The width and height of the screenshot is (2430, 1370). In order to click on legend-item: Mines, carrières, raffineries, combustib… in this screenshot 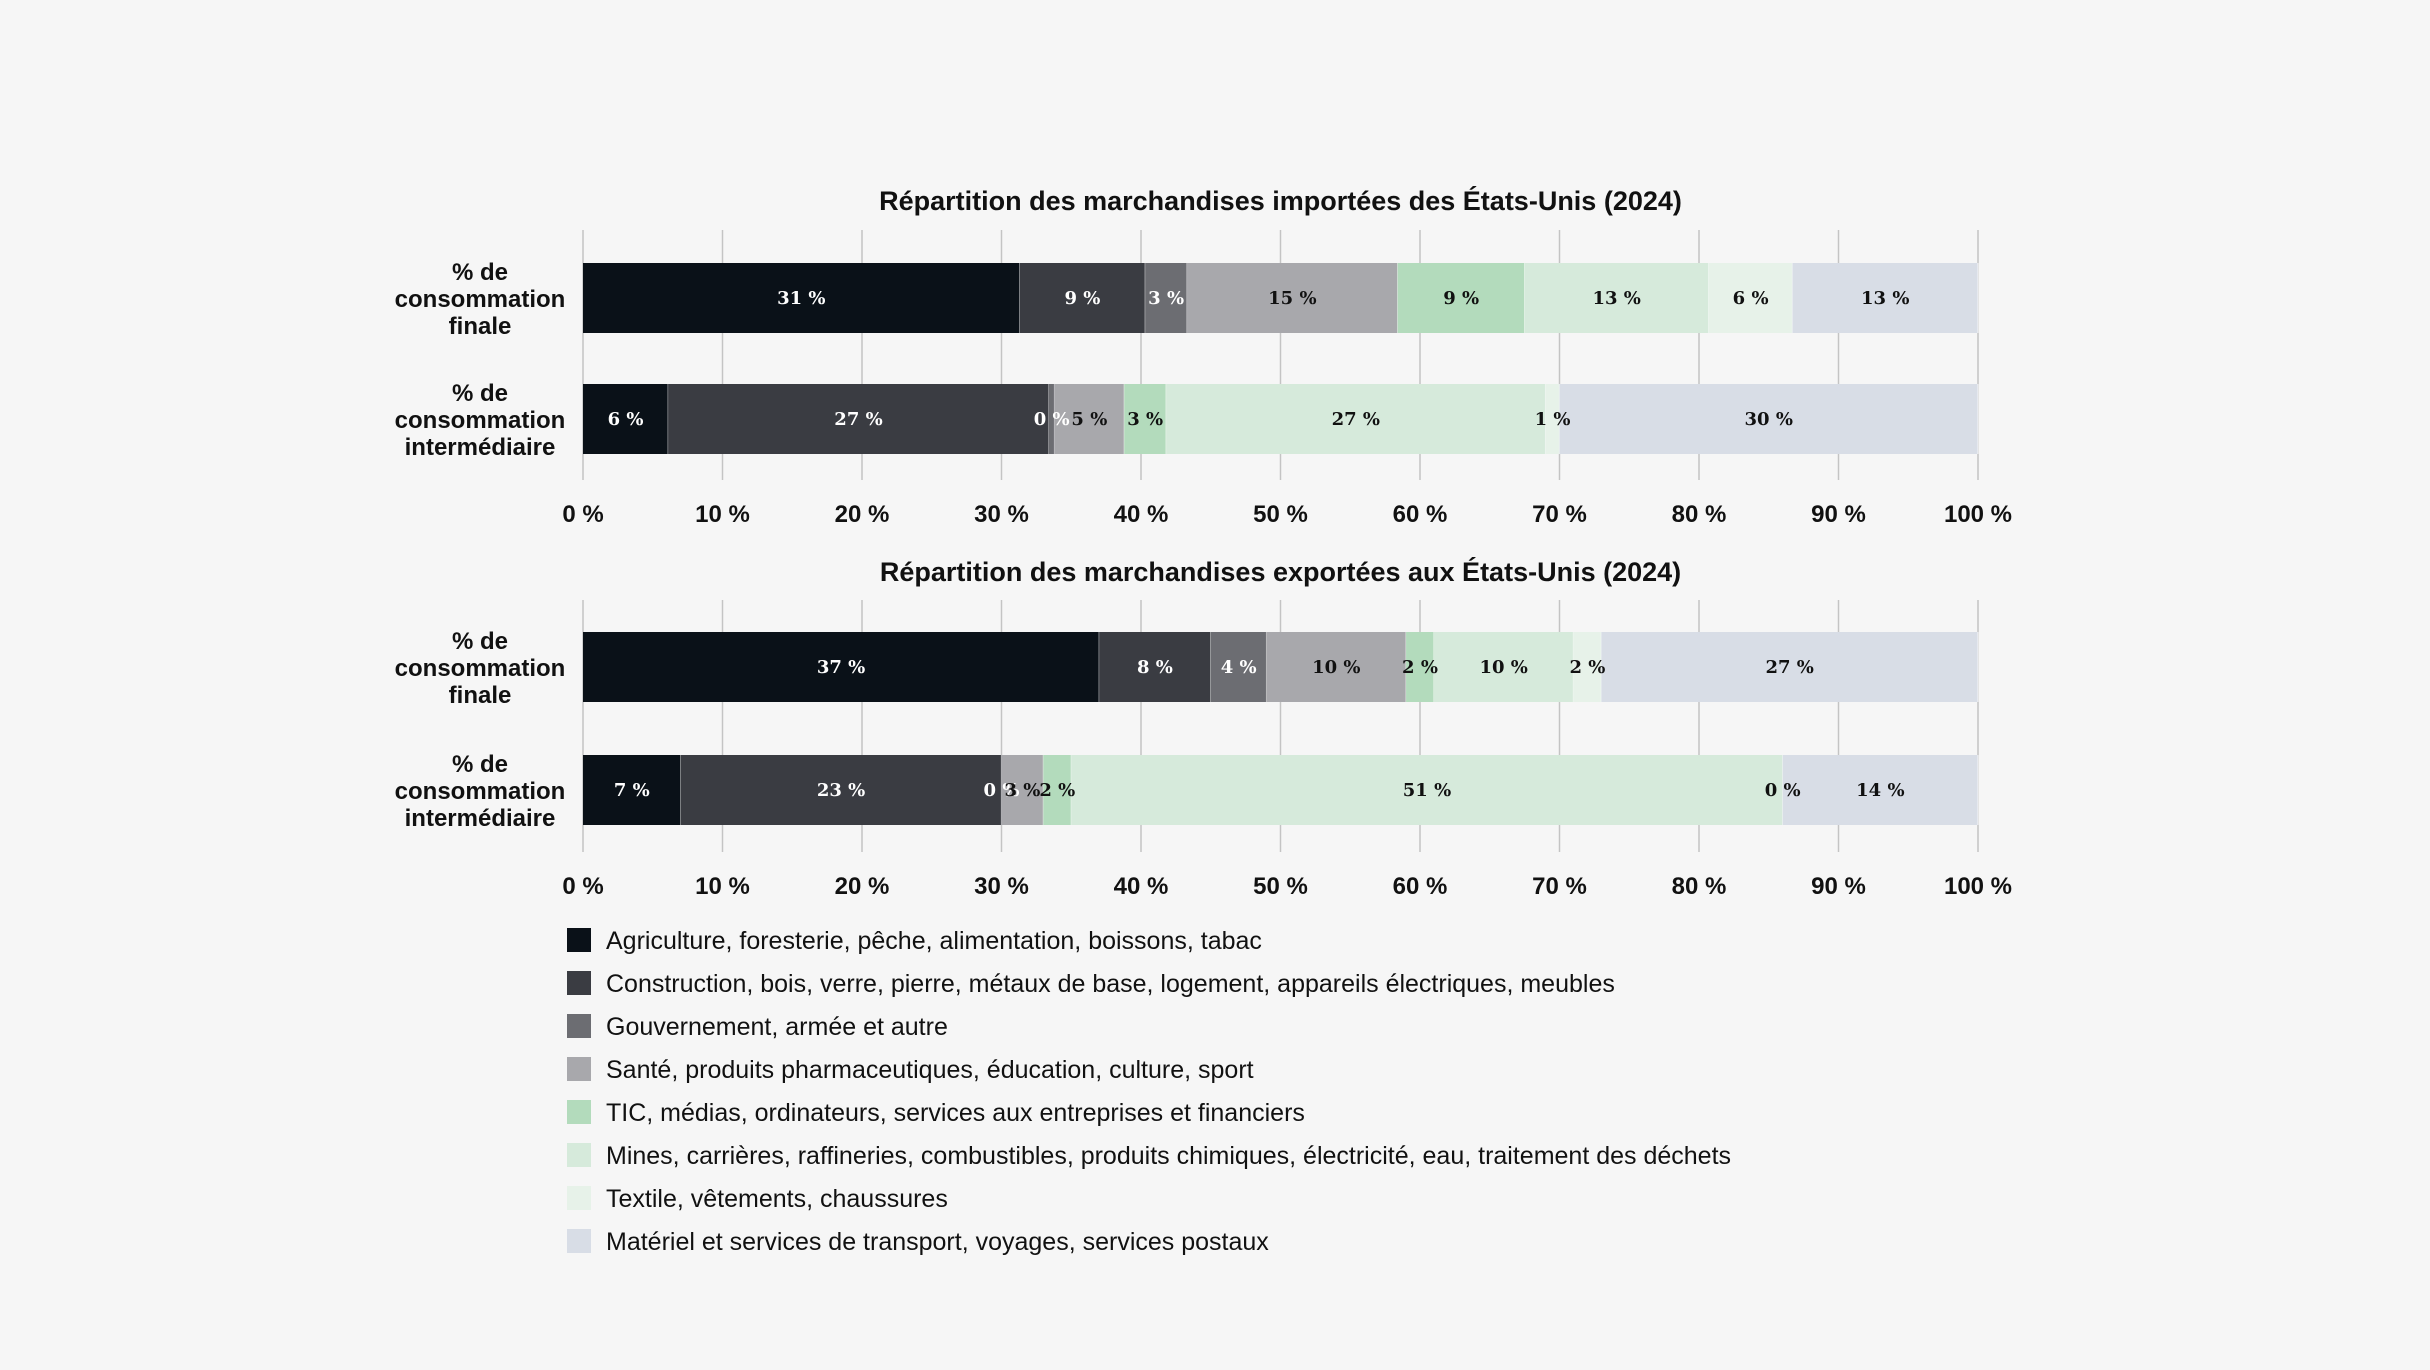, I will do `click(1149, 1156)`.